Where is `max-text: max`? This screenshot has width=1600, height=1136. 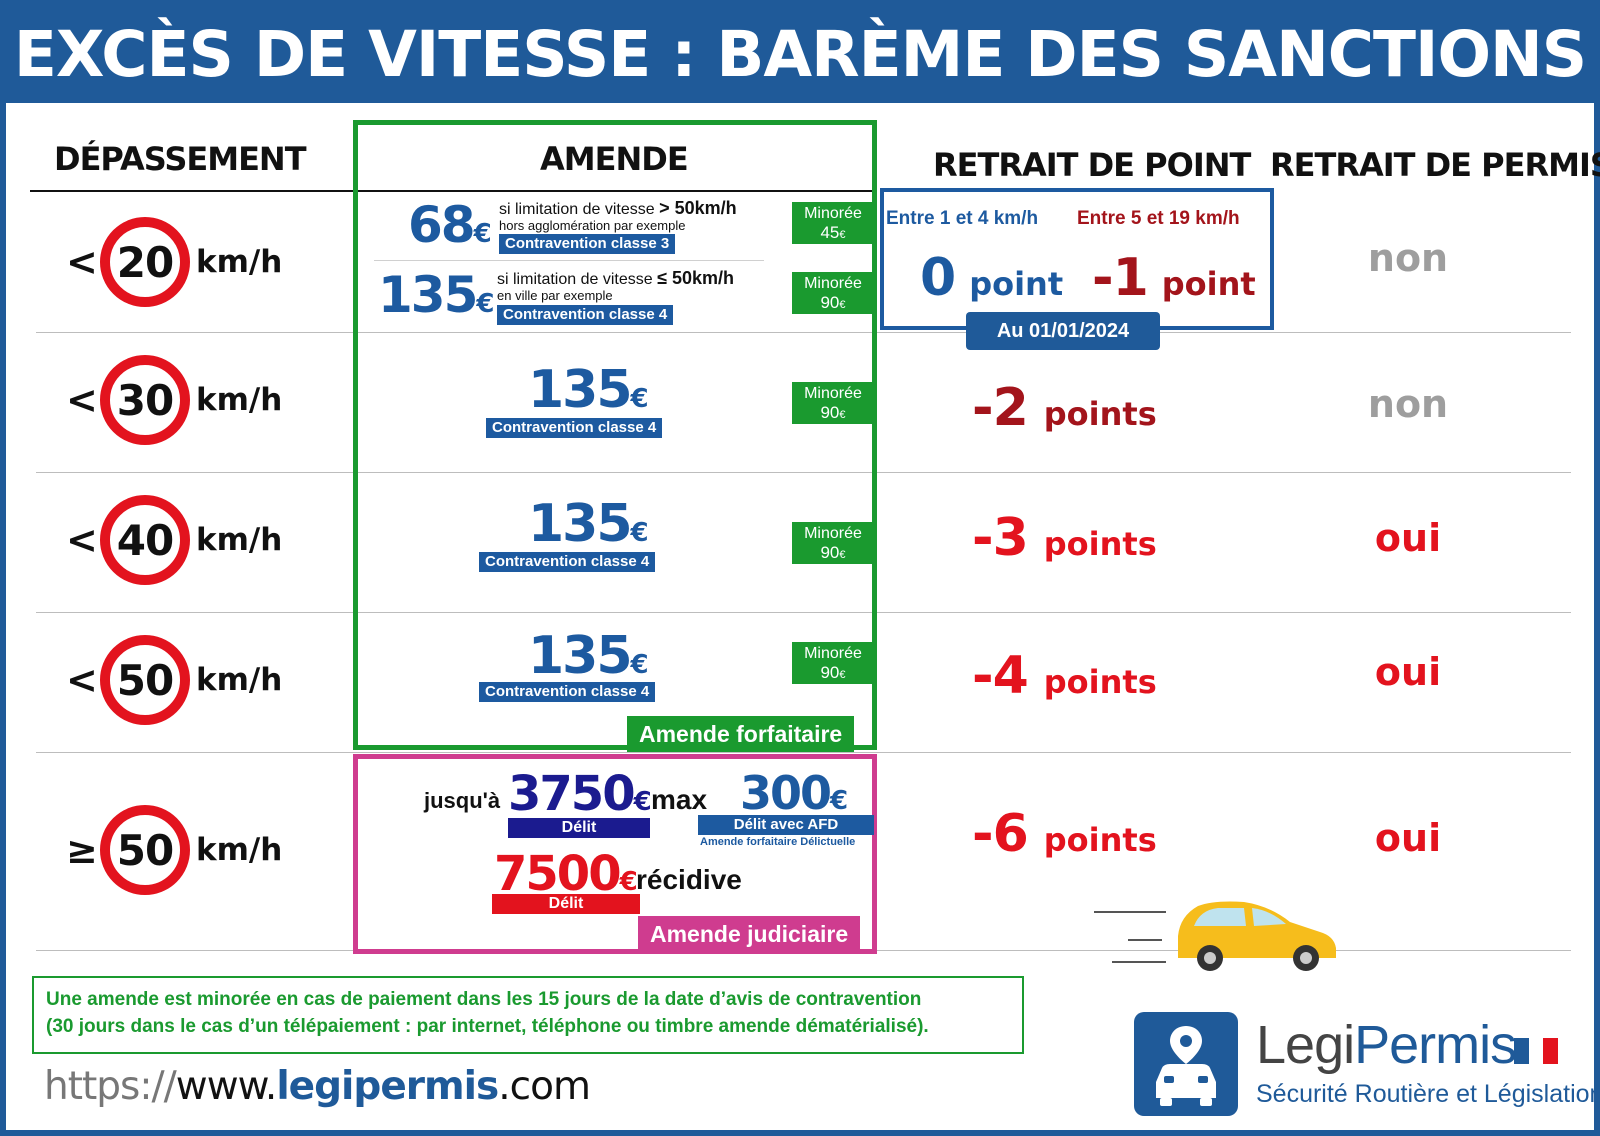 max-text: max is located at coordinates (679, 799).